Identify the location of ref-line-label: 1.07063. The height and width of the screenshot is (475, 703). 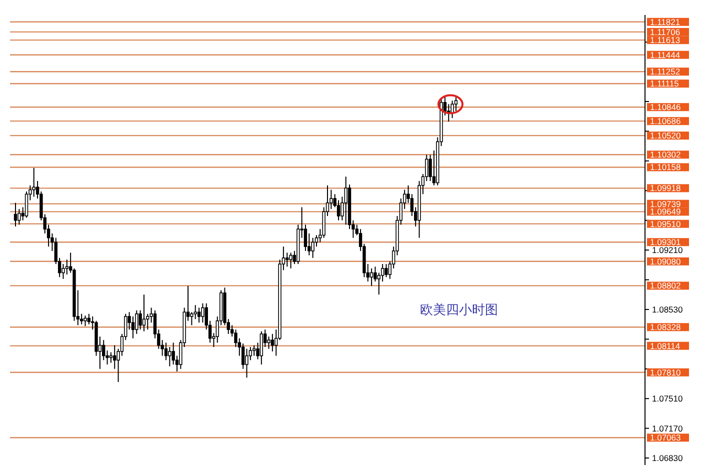
(665, 437).